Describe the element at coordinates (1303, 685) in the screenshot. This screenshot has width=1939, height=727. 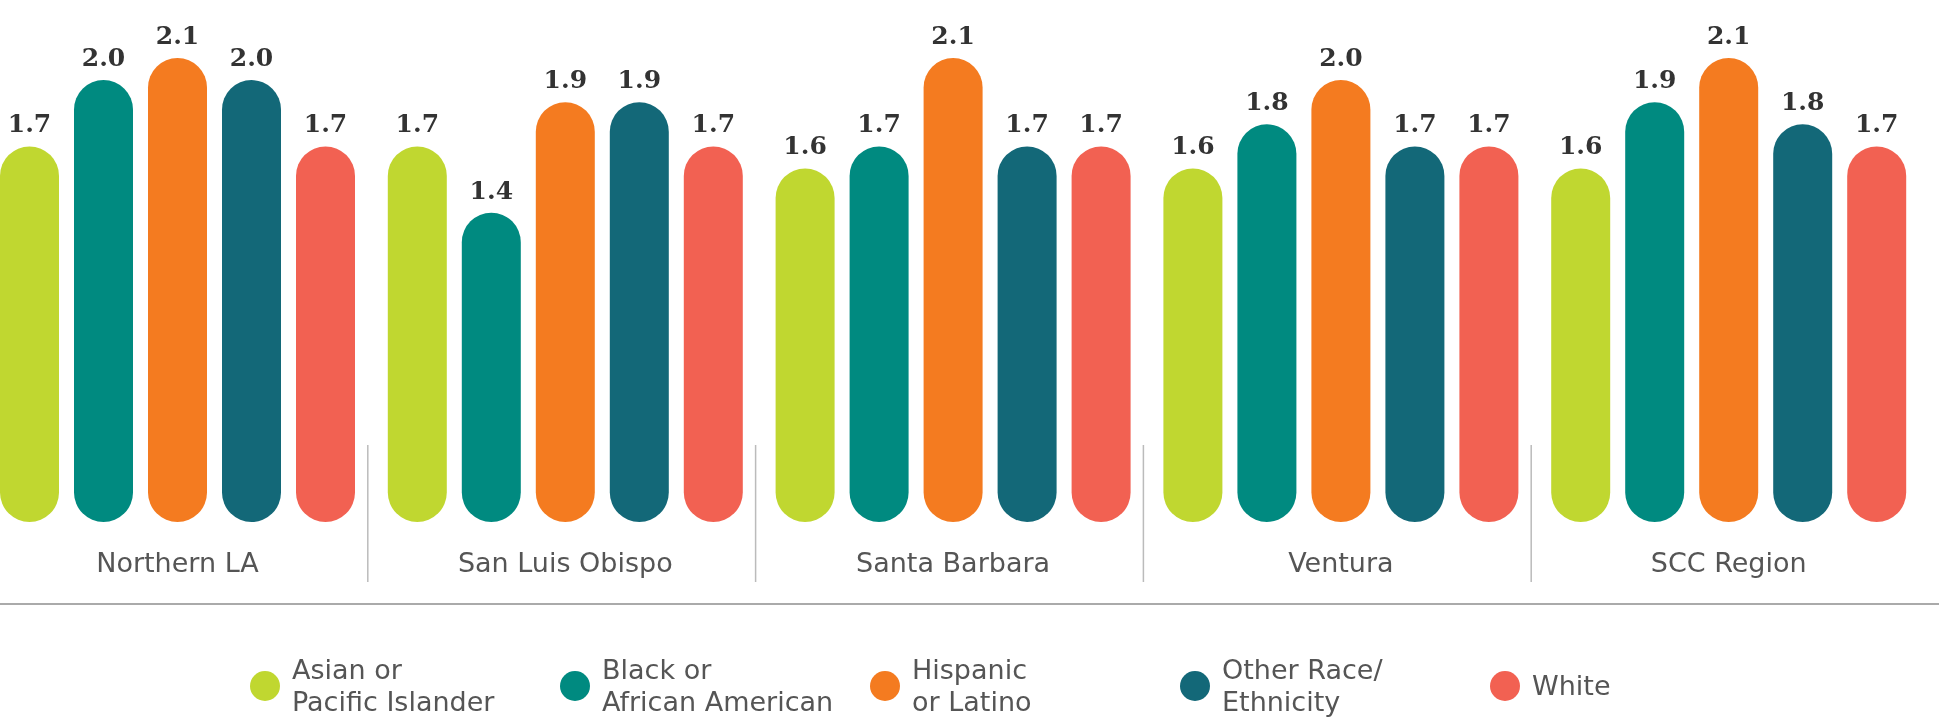
I see `legend-label: Other Race/ Ethnicity` at that location.